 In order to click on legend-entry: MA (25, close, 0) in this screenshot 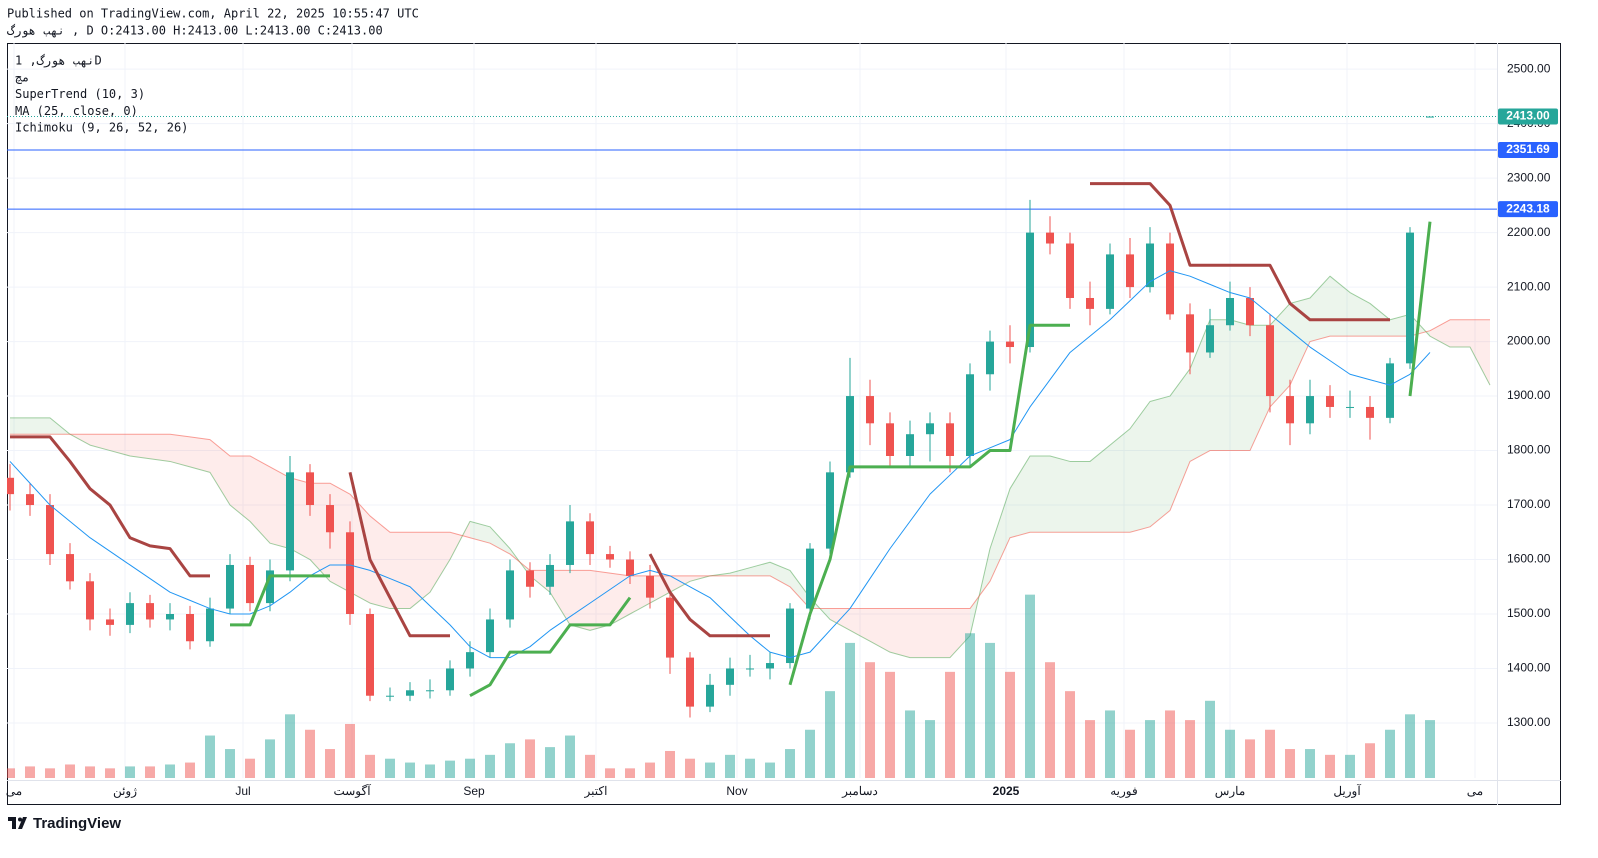, I will do `click(76, 111)`.